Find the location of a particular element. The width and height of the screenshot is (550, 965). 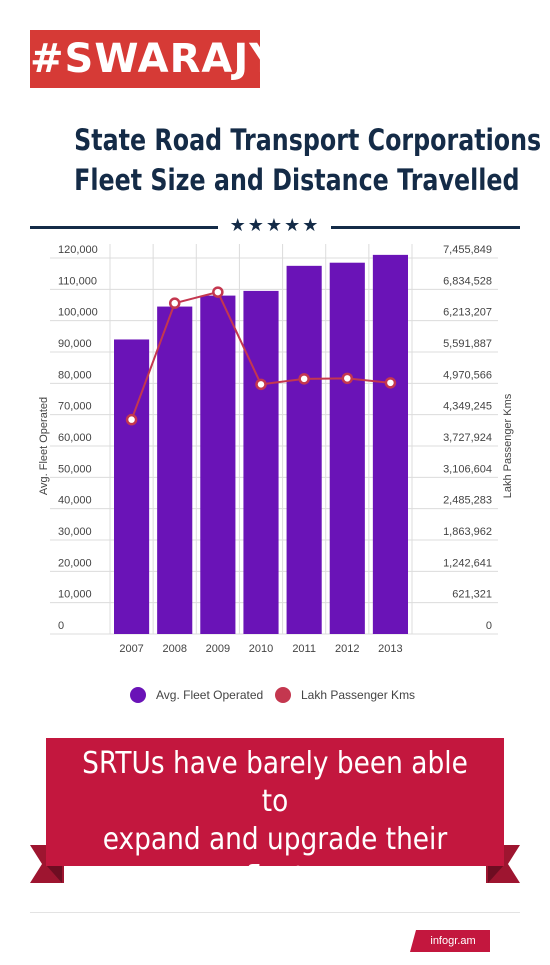

legend-label-passenger-kms: Lakh Passenger Kms is located at coordinates (358, 695).